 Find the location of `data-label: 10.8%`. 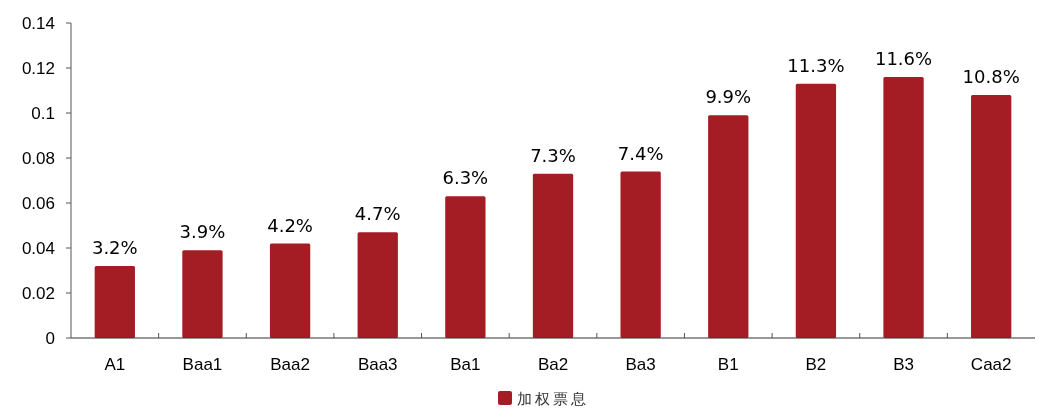

data-label: 10.8% is located at coordinates (991, 76).